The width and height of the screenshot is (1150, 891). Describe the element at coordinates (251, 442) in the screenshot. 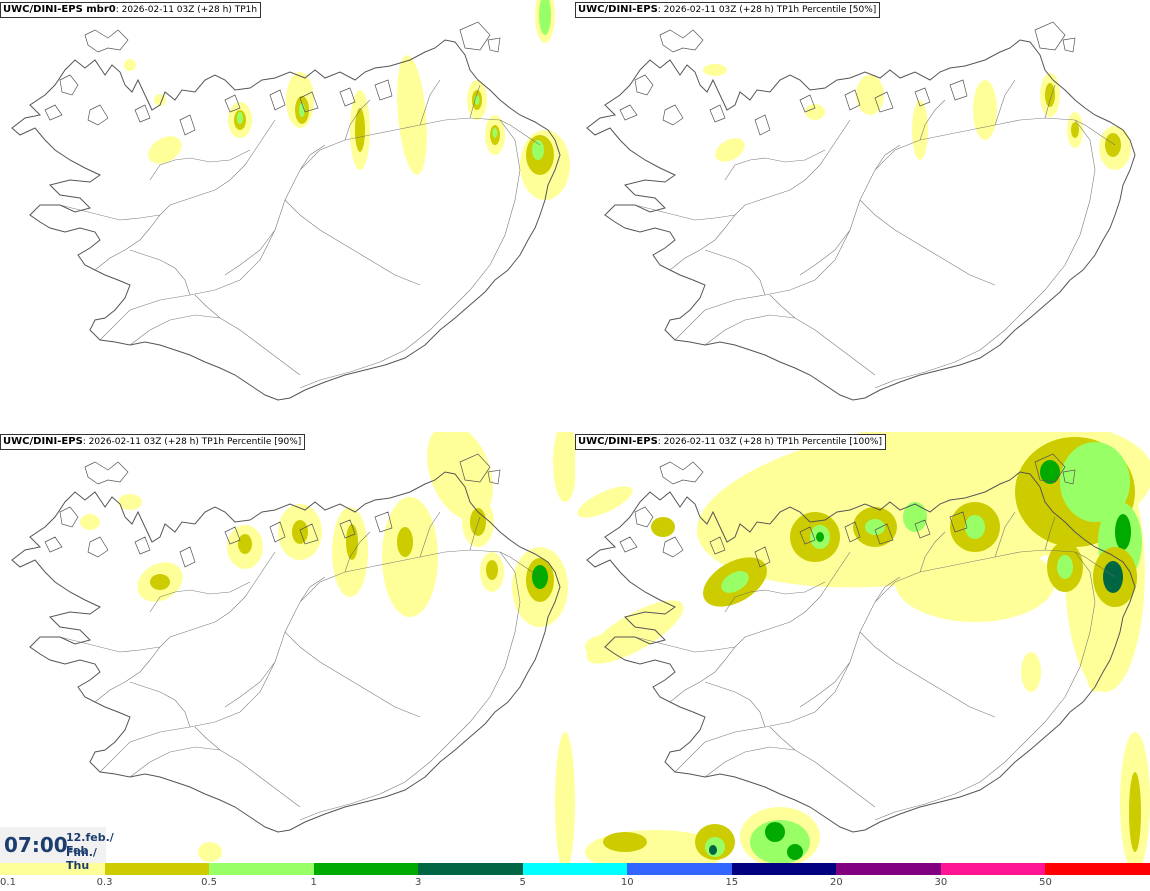

I see `field-name: TP1h Percentile [90%]` at that location.